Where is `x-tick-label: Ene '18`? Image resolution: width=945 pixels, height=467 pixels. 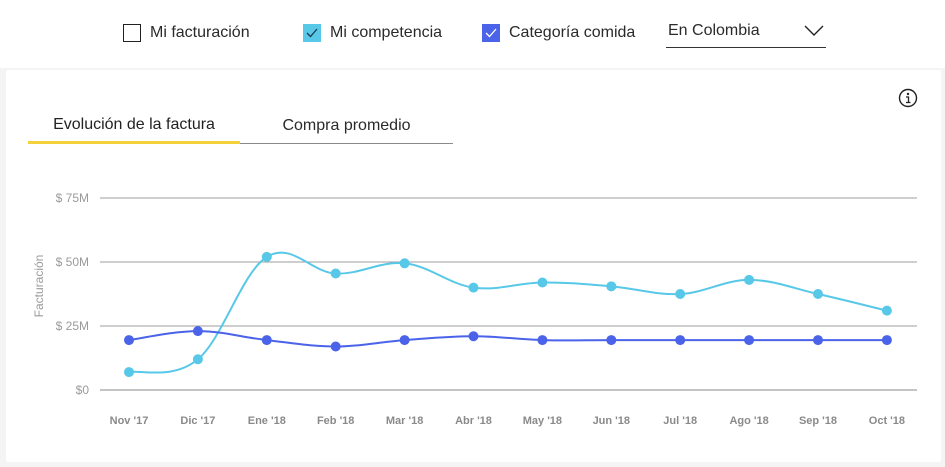 x-tick-label: Ene '18 is located at coordinates (267, 421).